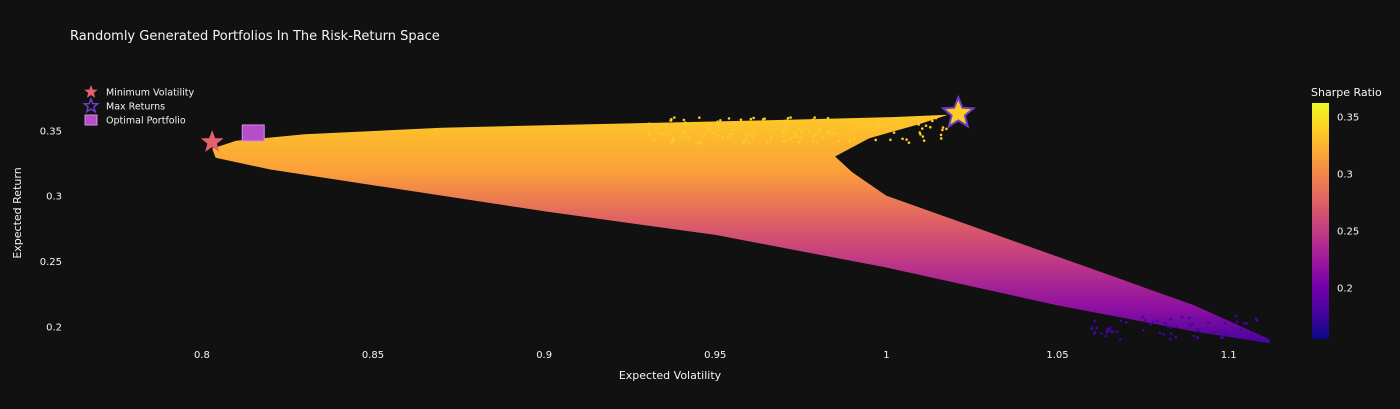 The height and width of the screenshot is (409, 1400). I want to click on square-icon, so click(91, 120).